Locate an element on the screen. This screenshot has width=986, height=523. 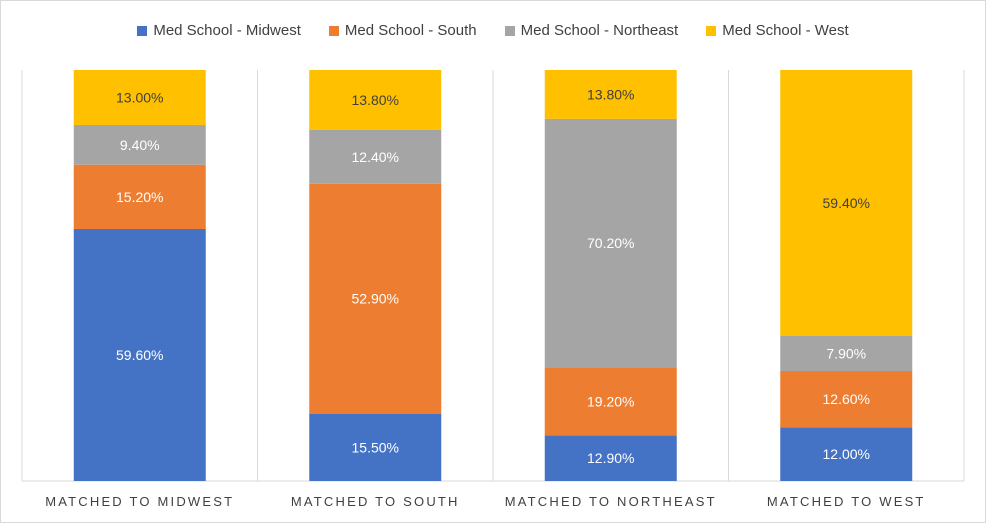
data-label: 70.20% is located at coordinates (610, 243).